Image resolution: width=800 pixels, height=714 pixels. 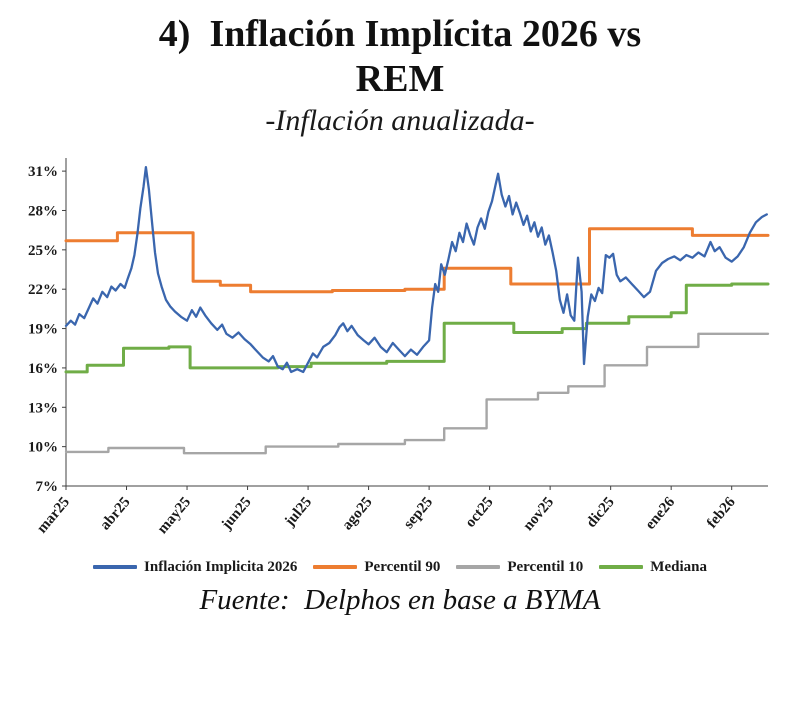 What do you see at coordinates (47, 487) in the screenshot?
I see `y-tick-label: 7%` at bounding box center [47, 487].